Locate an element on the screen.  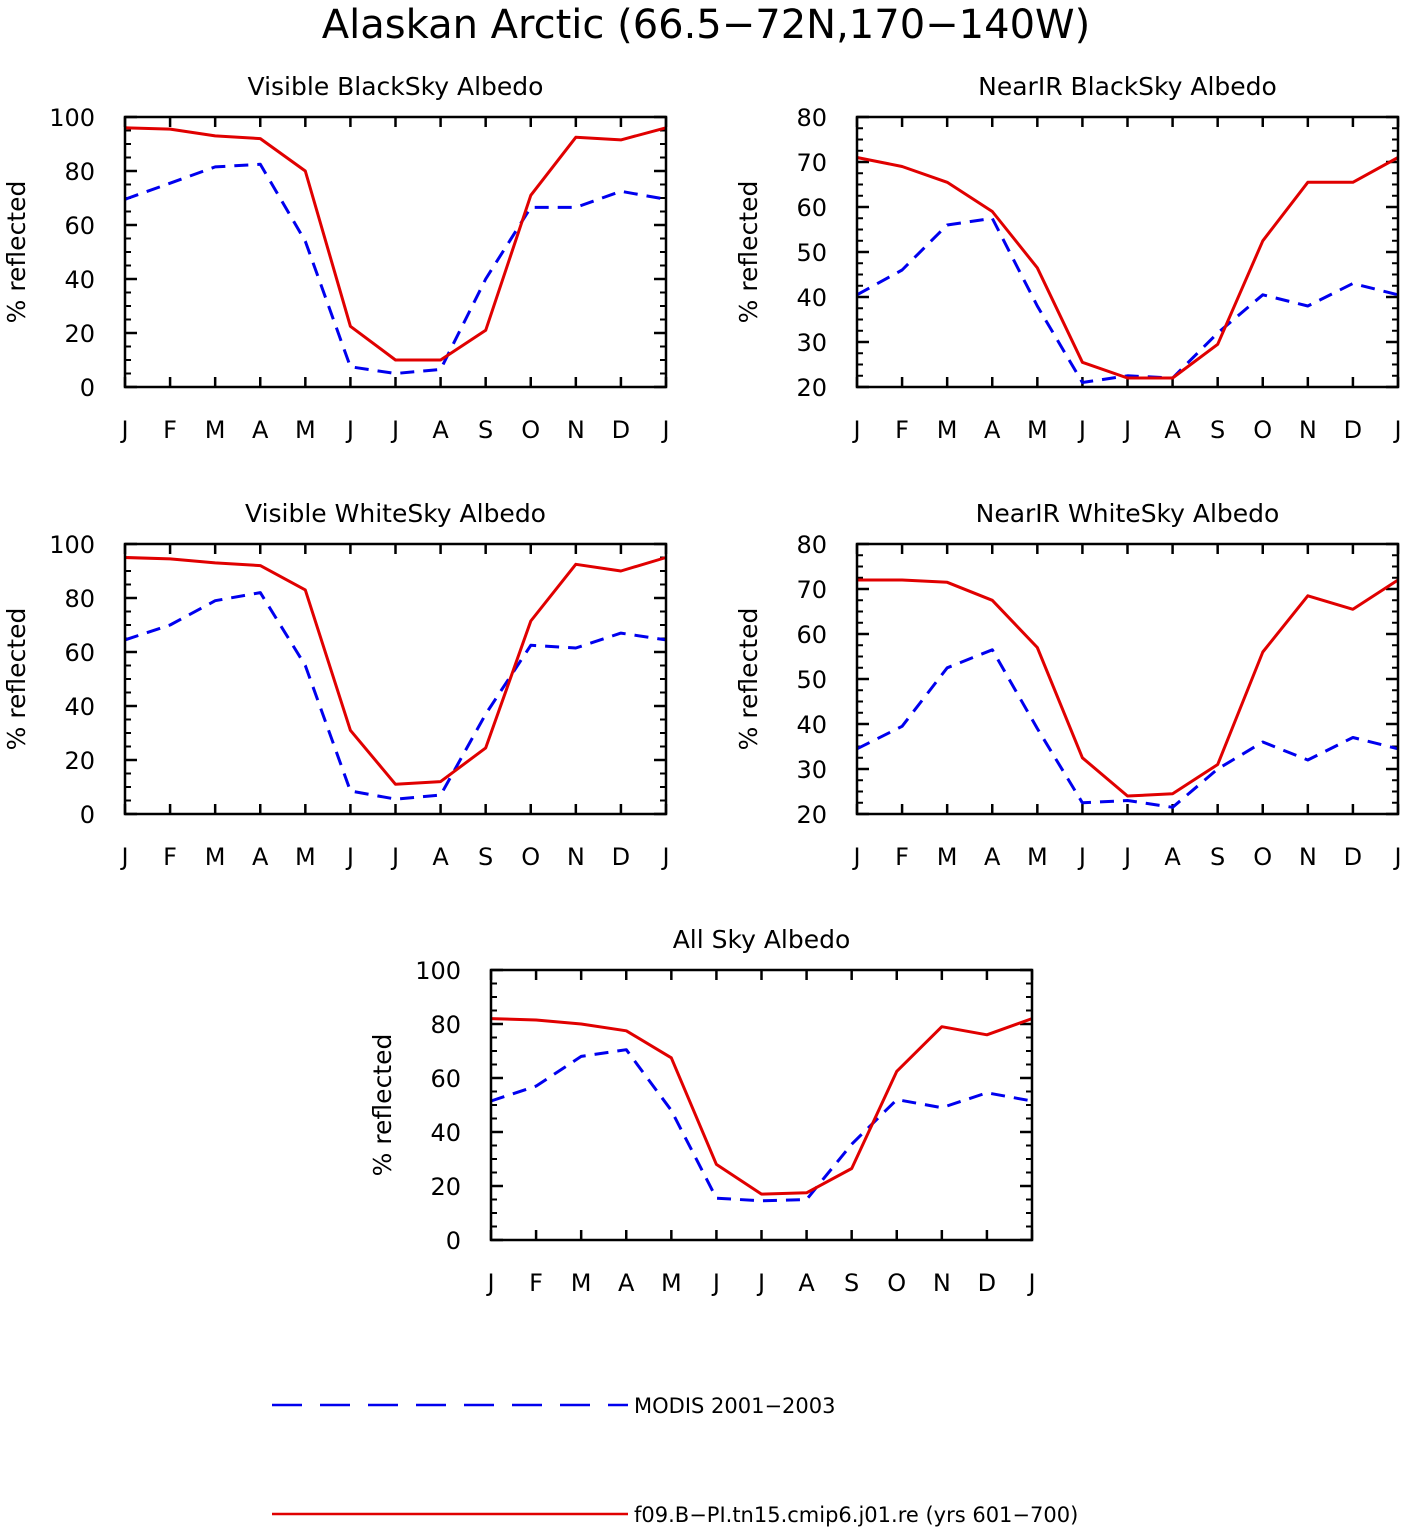
legend-model-label: f09.B−PI.tn15.cmip6.j01.re (yrs 601−700) is located at coordinates (856, 1515).